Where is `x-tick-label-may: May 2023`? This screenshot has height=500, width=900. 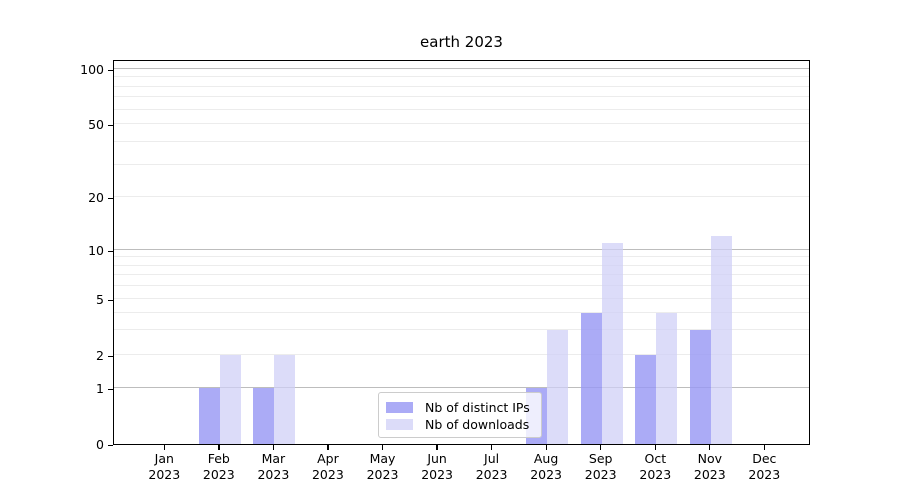
x-tick-label-may: May 2023 is located at coordinates (382, 466).